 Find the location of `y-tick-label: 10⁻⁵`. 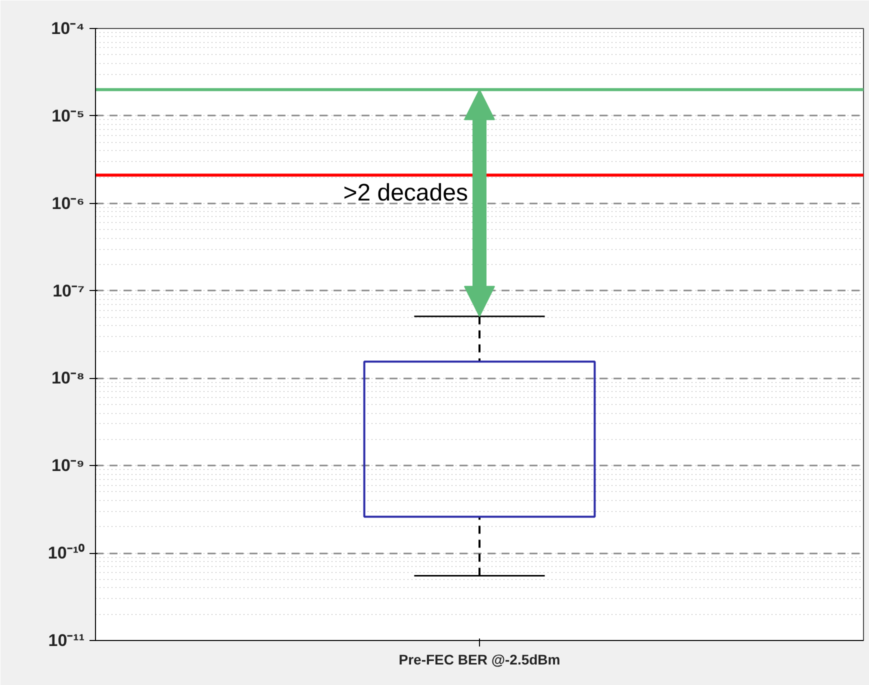

y-tick-label: 10⁻⁵ is located at coordinates (68, 116).